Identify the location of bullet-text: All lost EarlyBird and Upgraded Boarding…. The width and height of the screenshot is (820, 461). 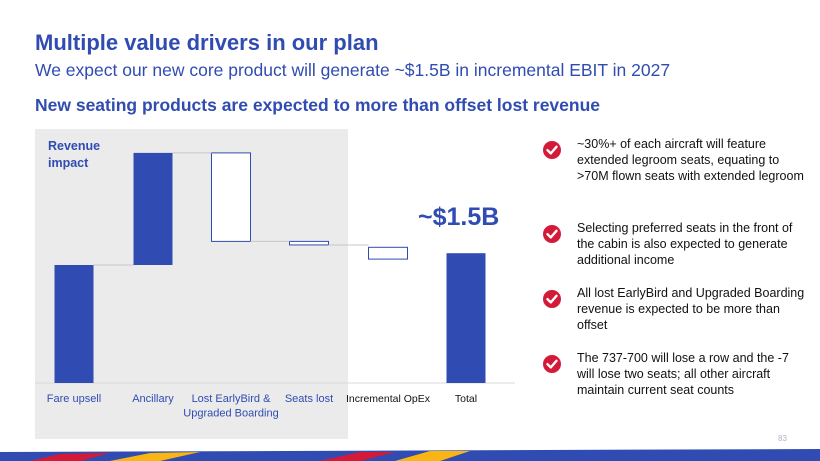
(691, 309).